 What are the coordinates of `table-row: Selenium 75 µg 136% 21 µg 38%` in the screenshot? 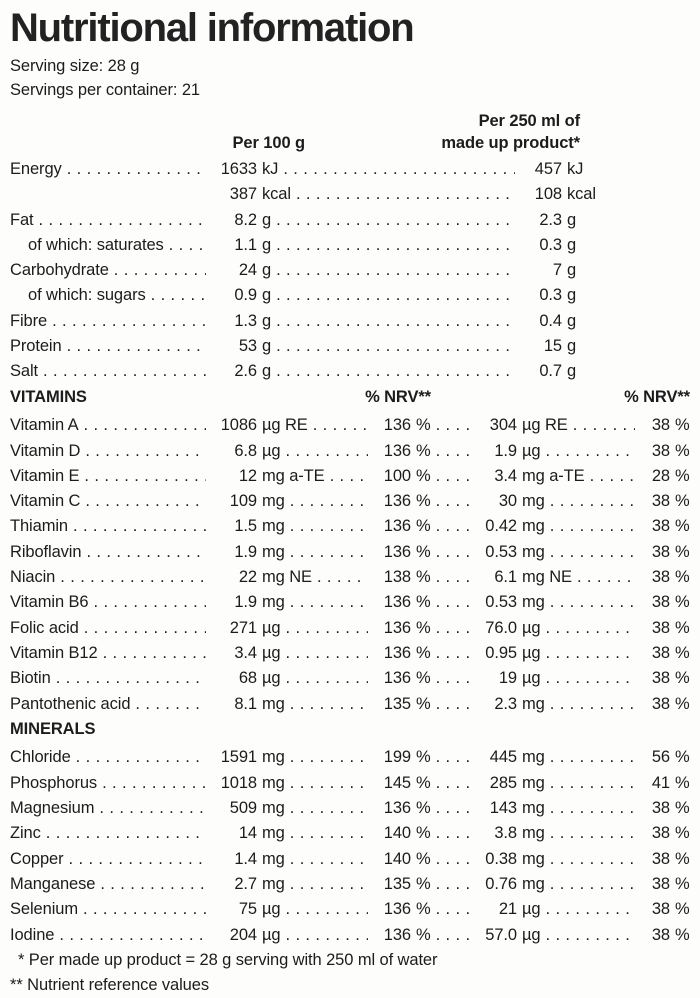 It's located at (350, 909).